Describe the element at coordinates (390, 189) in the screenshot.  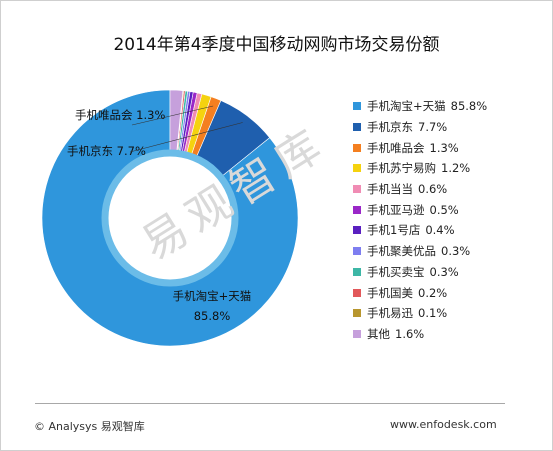
I see `legend-label: 手机当当` at that location.